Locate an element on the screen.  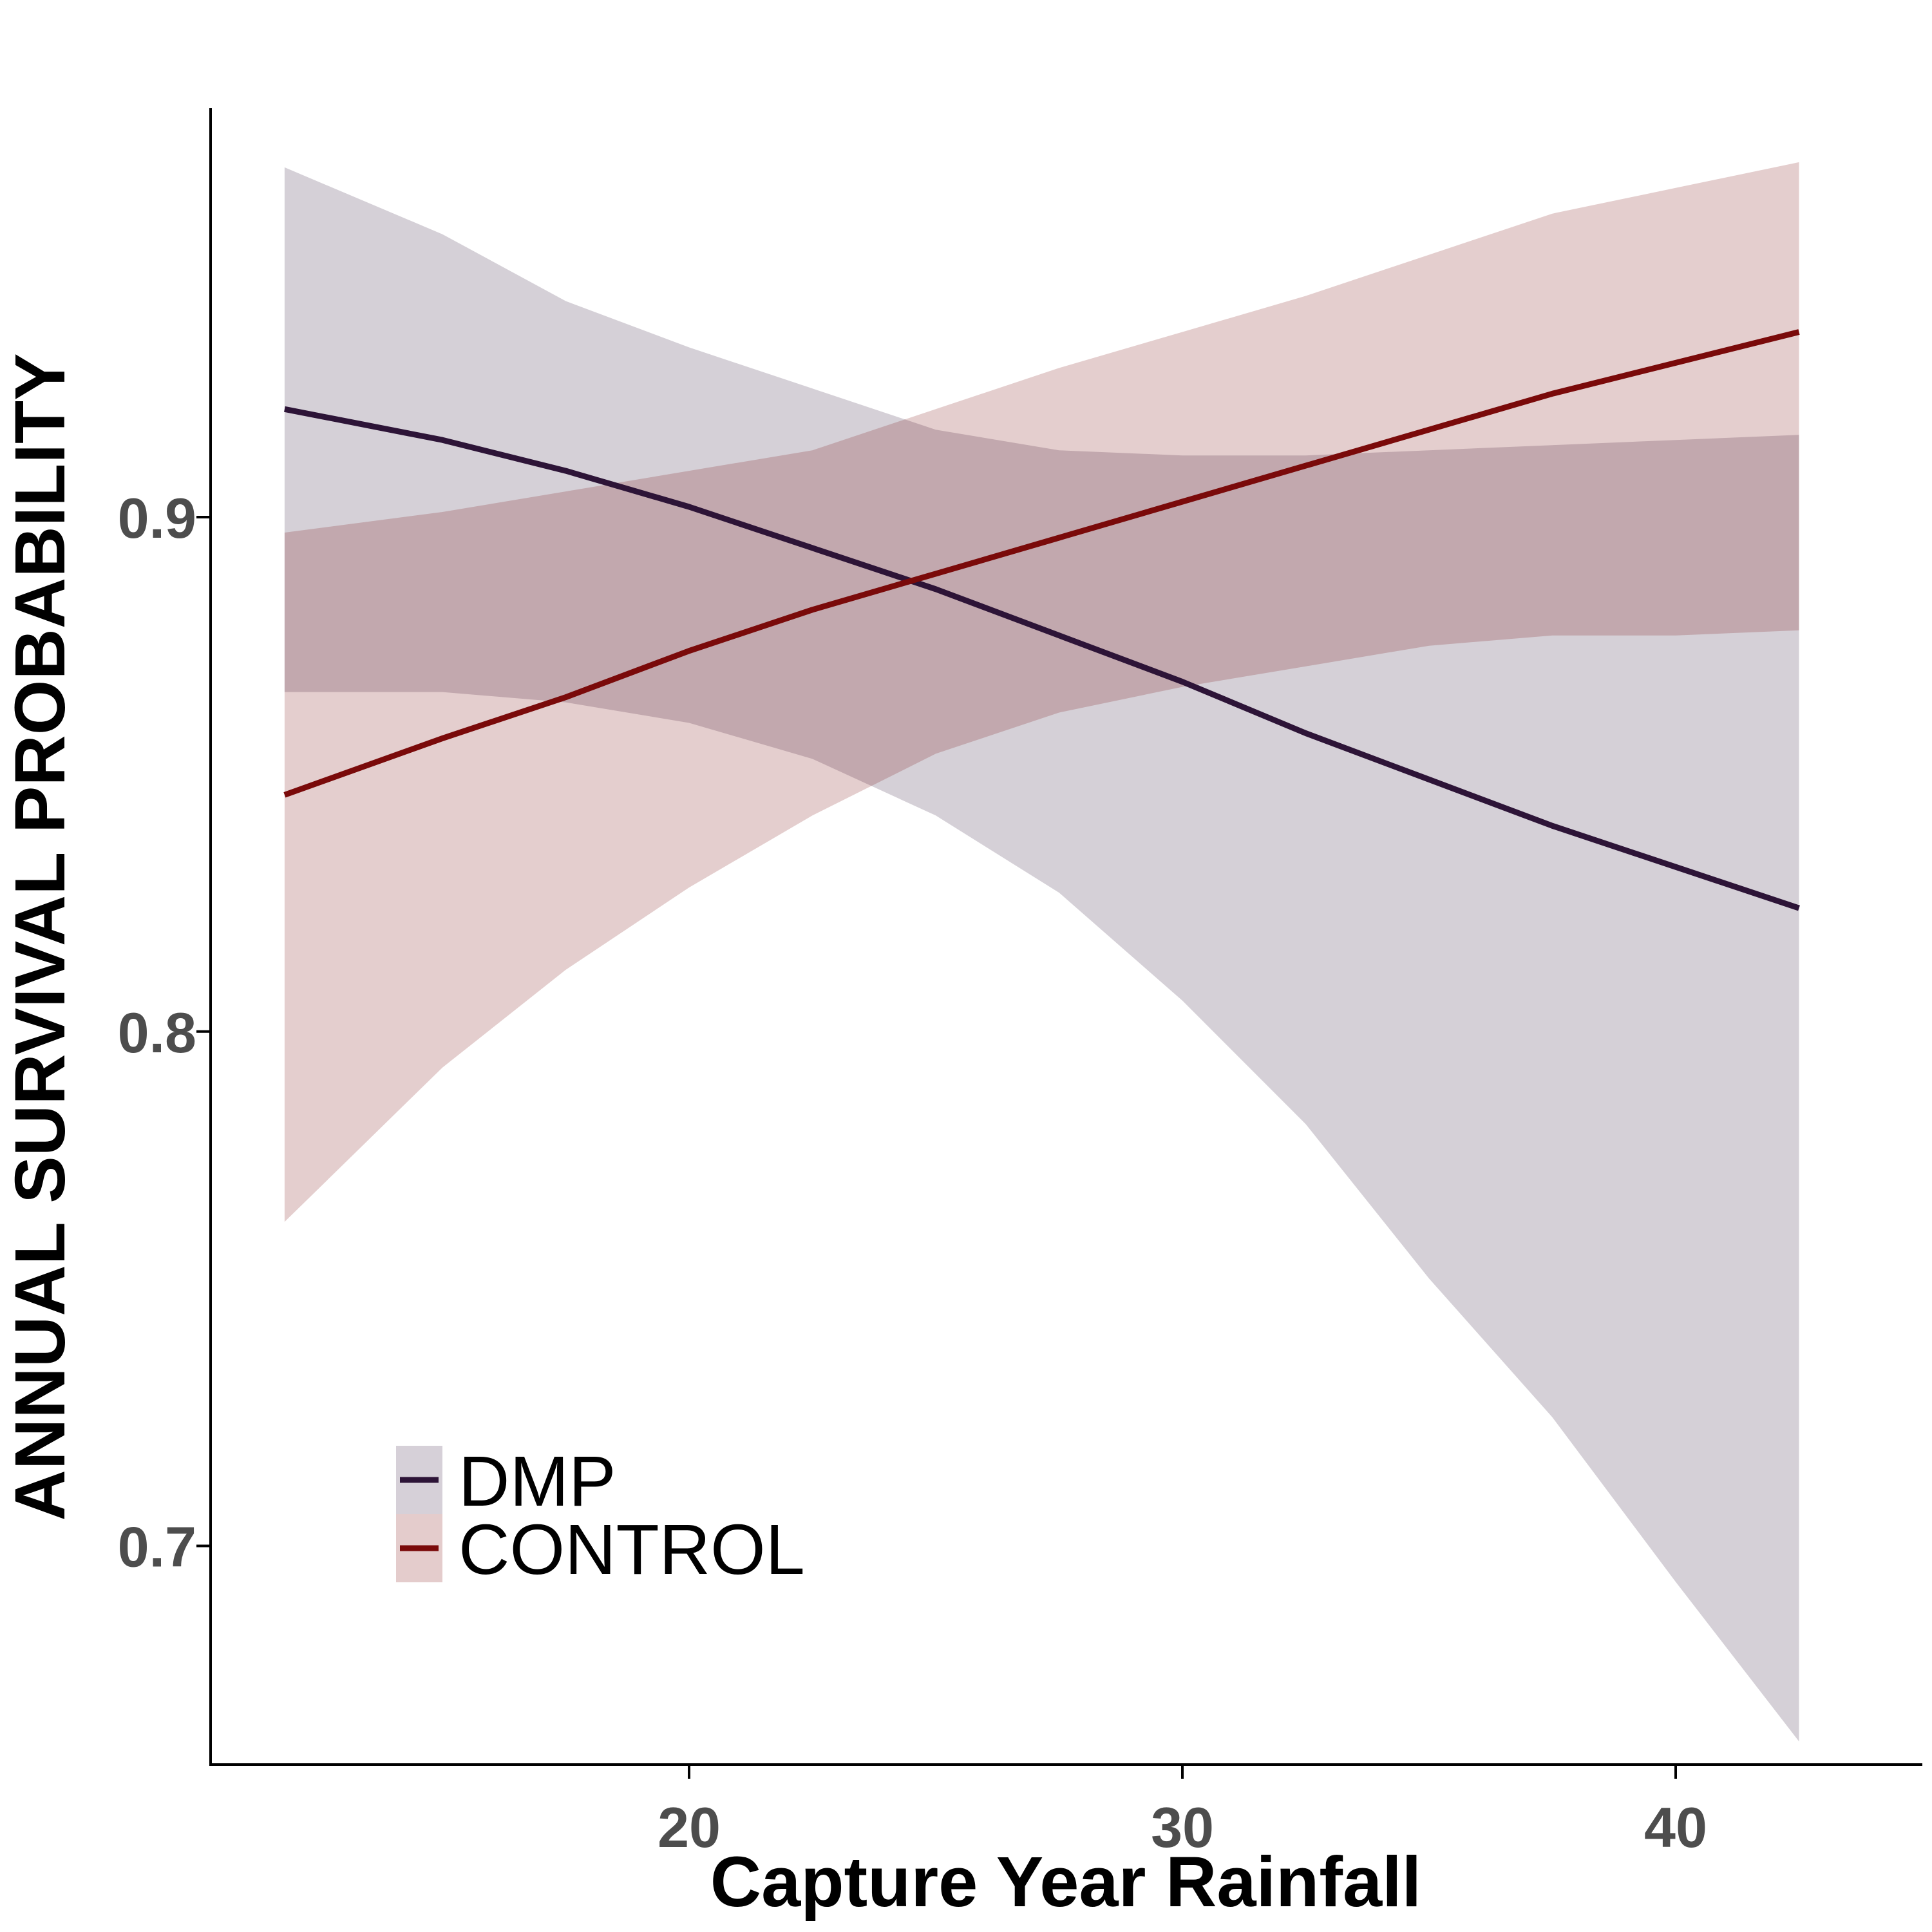
y-tick-label: 0.9 is located at coordinates (157, 518).